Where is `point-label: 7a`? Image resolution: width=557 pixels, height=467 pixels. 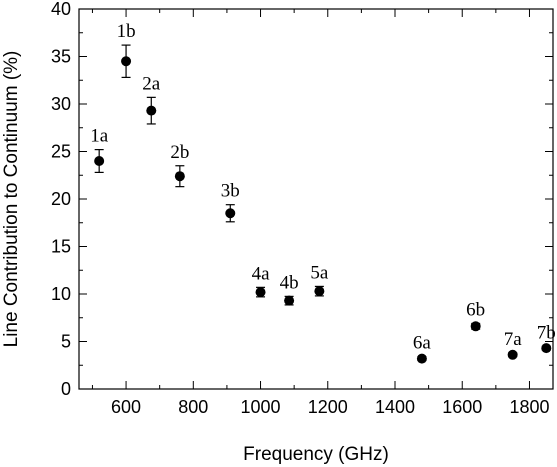
point-label: 7a is located at coordinates (513, 339).